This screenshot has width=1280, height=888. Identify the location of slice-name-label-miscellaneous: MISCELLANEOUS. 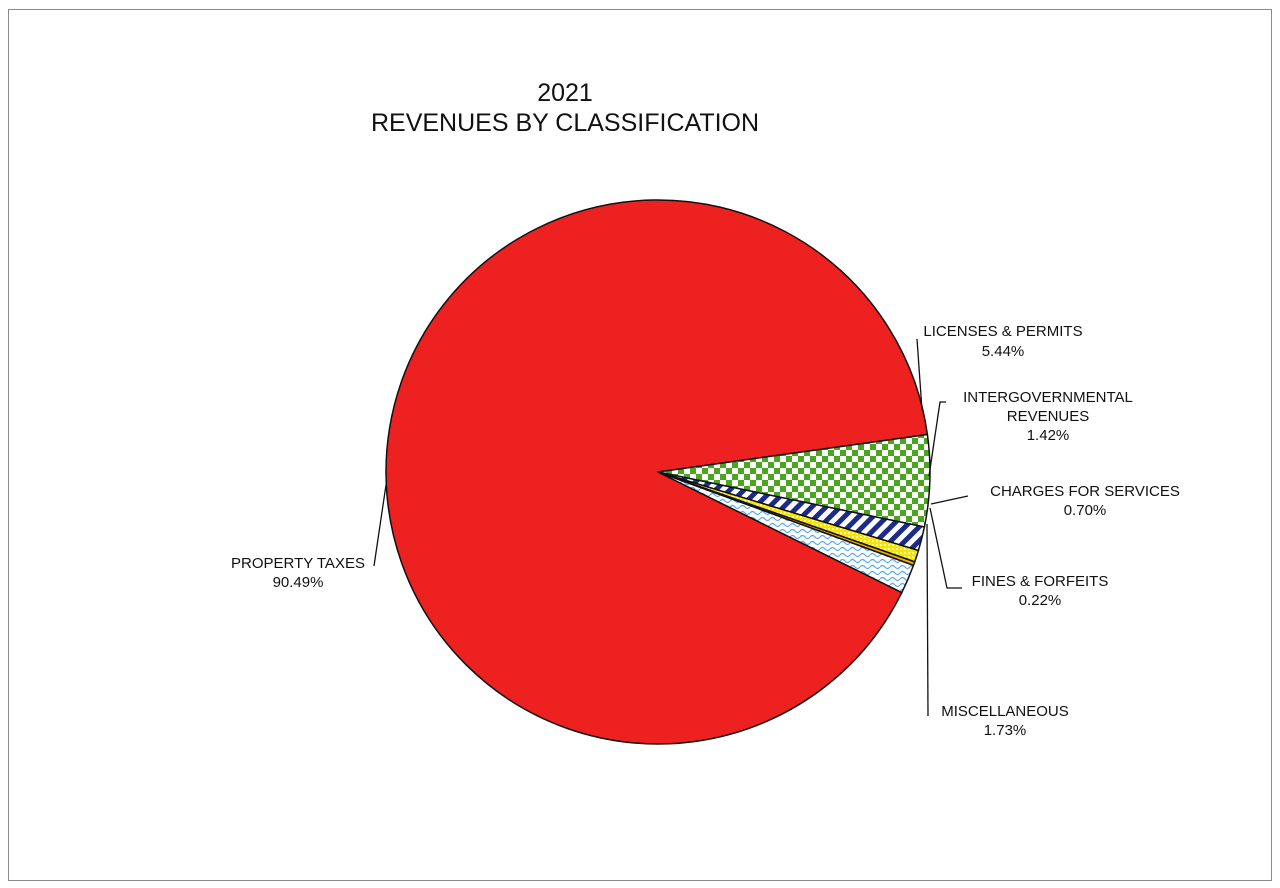
(1005, 711).